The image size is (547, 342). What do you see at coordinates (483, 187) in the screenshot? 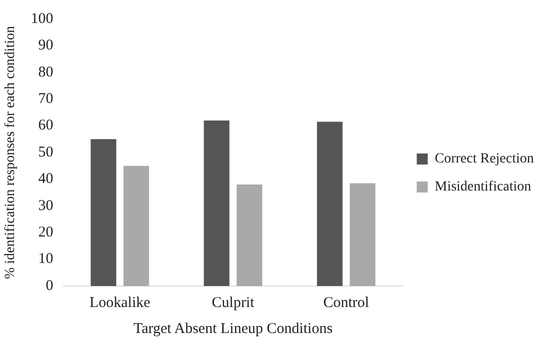
I see `legend-label: Misidentification` at bounding box center [483, 187].